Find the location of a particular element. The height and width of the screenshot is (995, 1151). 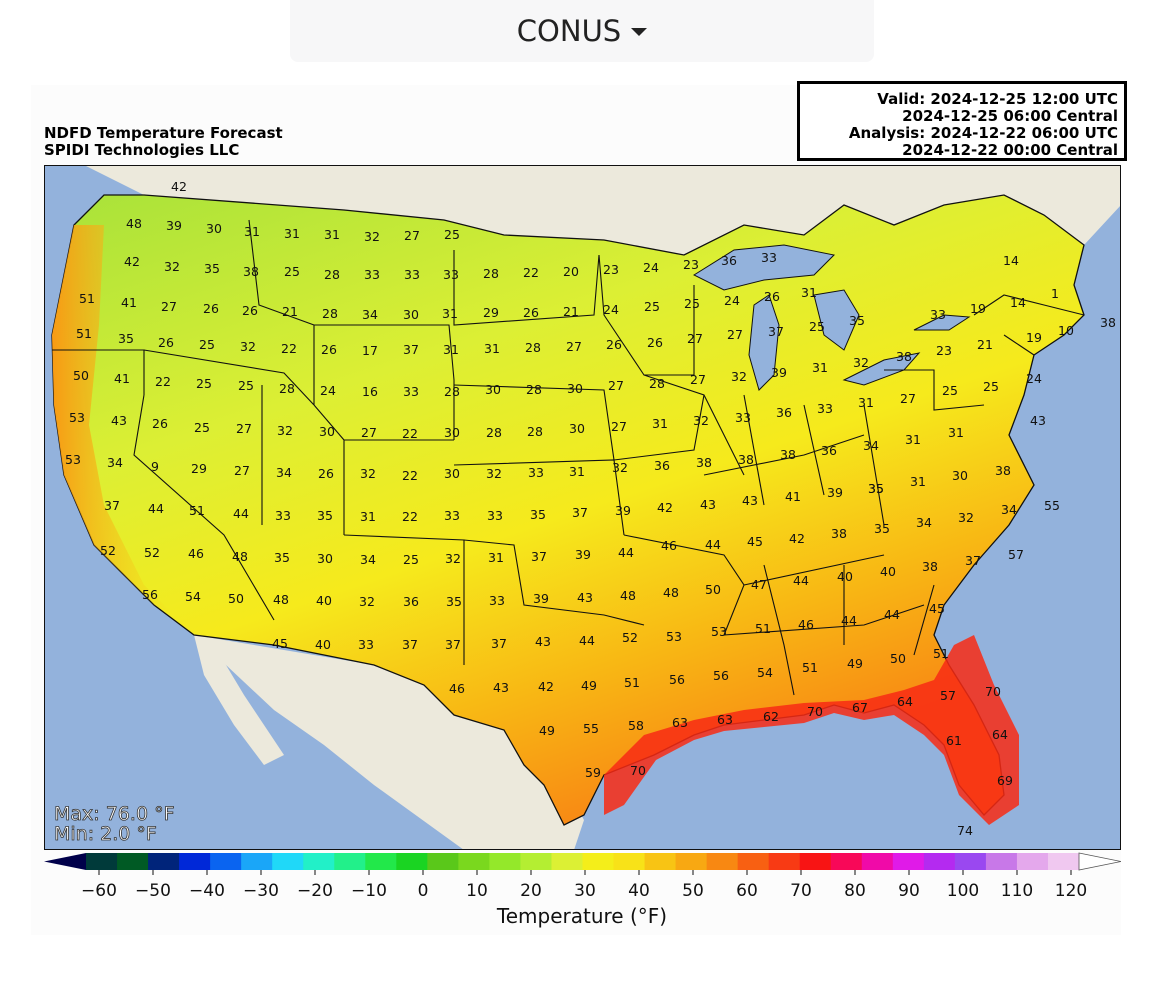

temp-label: 70 is located at coordinates (815, 711).